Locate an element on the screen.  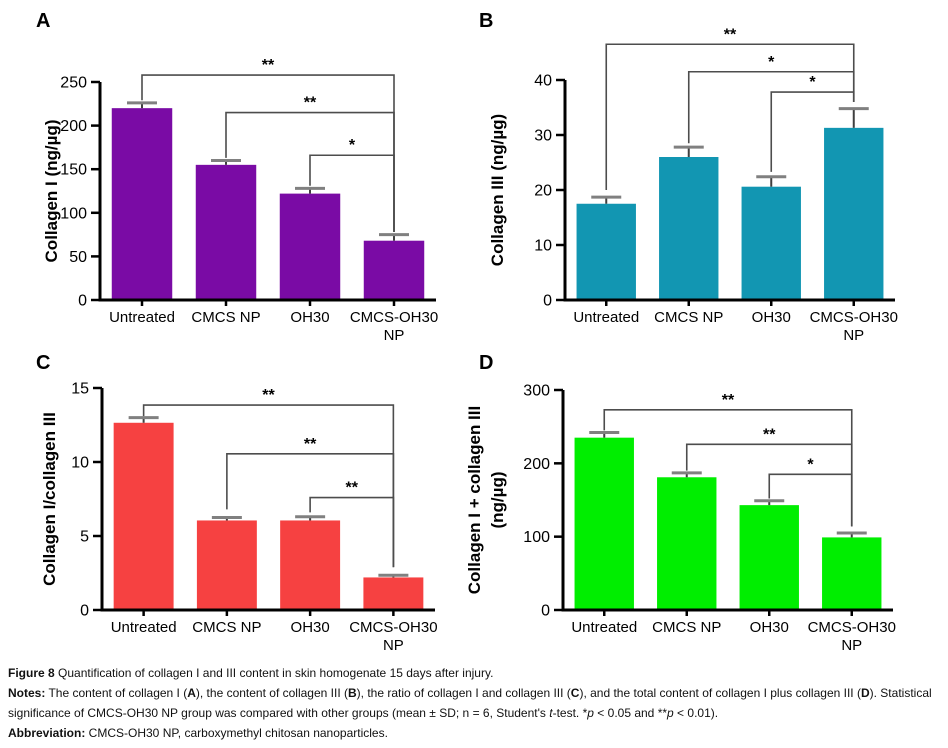
caption-segment: Figure 8 is located at coordinates (31, 673).